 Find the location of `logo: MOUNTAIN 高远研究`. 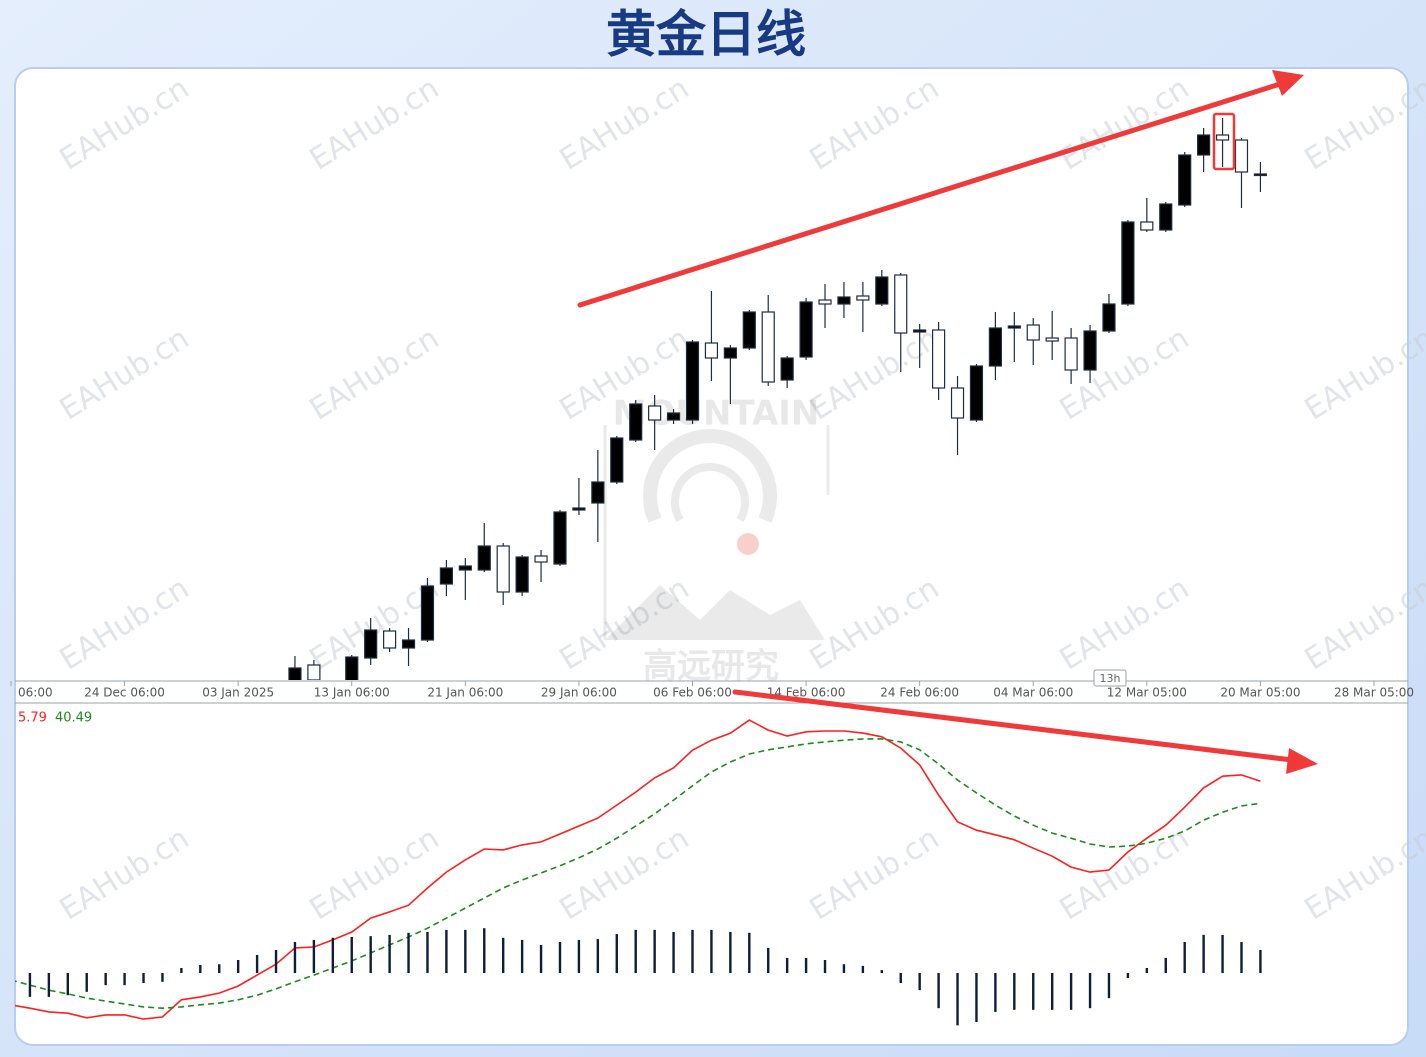

logo: MOUNTAIN 高远研究 is located at coordinates (716, 540).